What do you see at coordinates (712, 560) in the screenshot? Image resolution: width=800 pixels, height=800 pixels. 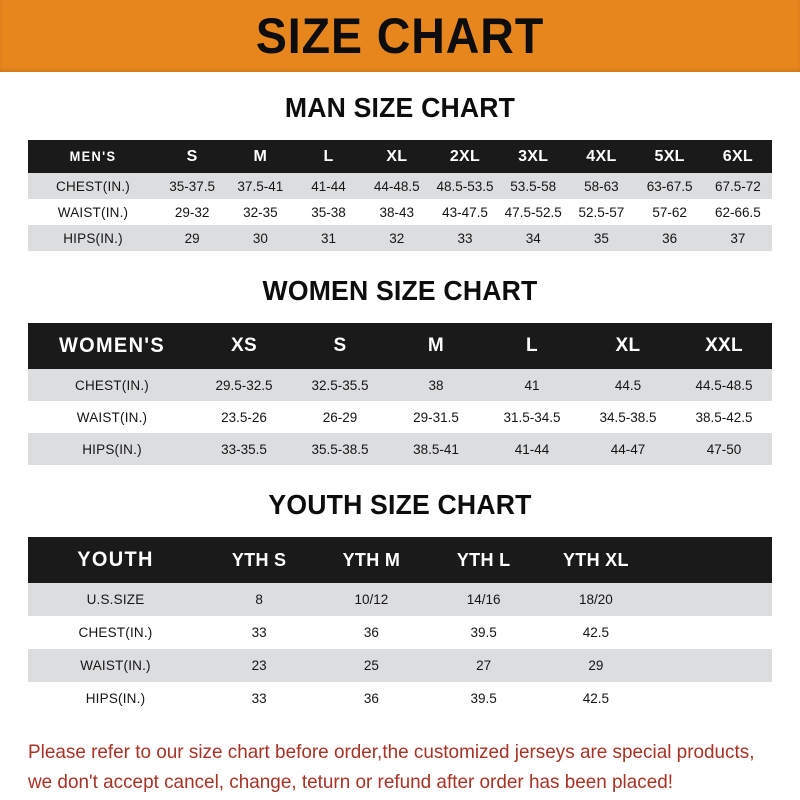 I see `youth-header-spacer` at bounding box center [712, 560].